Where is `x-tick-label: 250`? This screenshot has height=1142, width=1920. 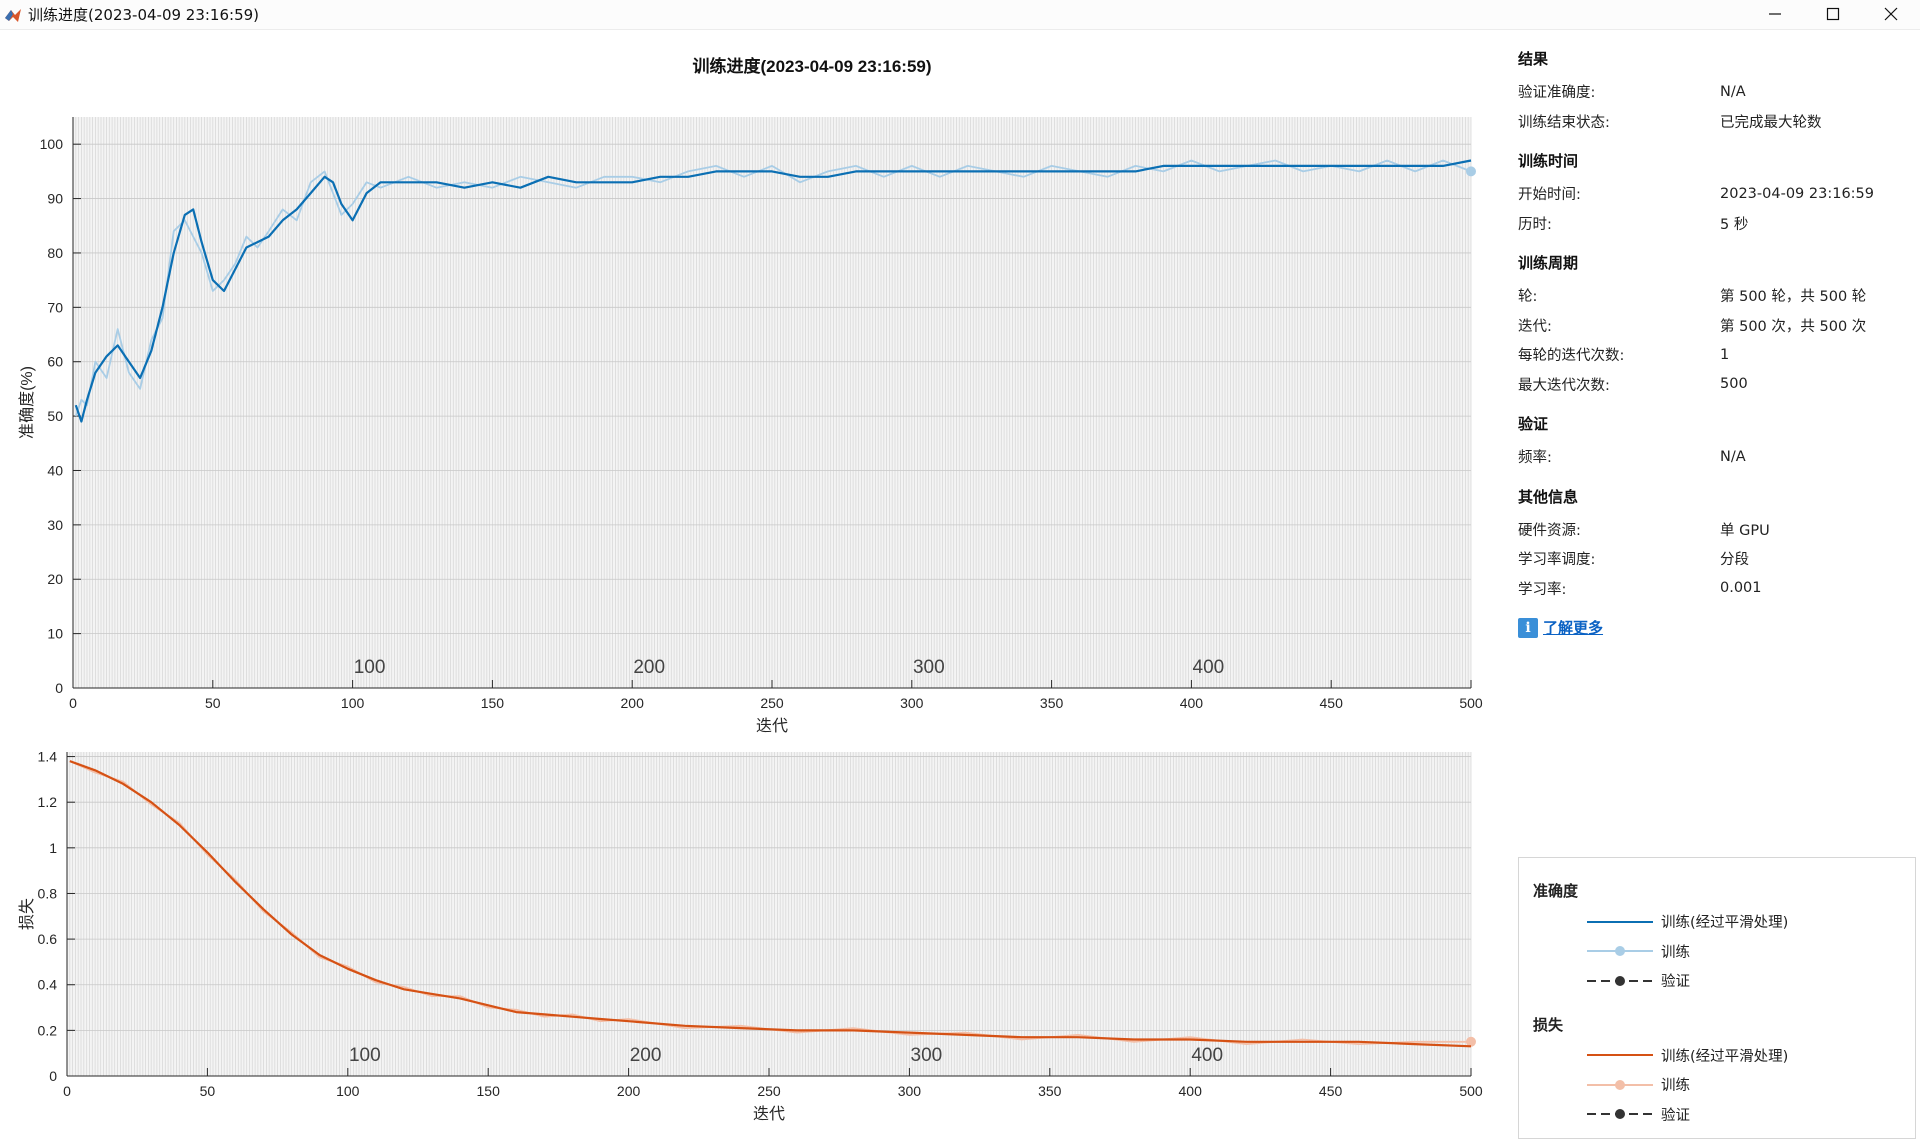
x-tick-label: 250 is located at coordinates (772, 703).